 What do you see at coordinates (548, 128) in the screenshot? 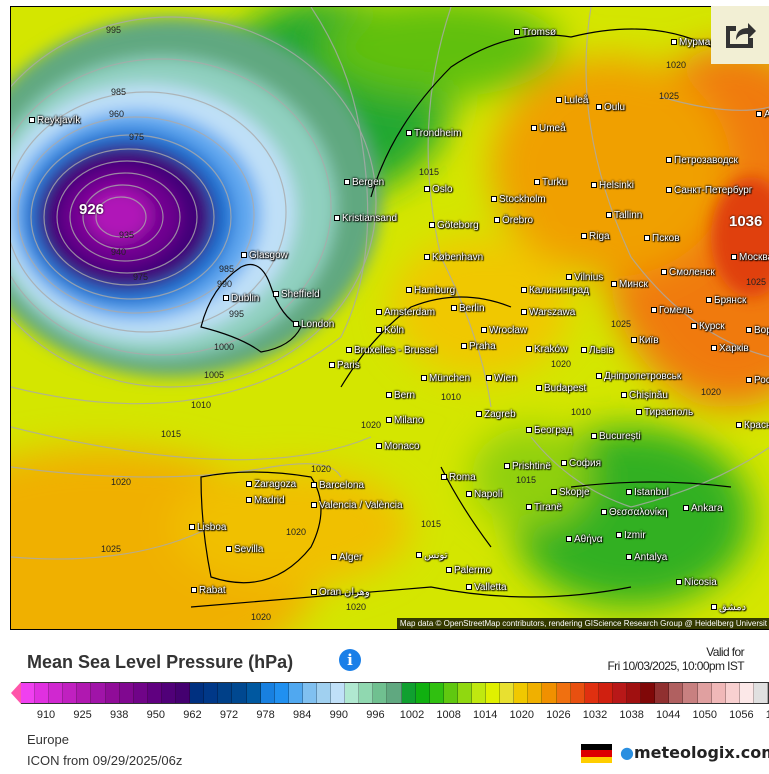
I see `city-label: Umeå` at bounding box center [548, 128].